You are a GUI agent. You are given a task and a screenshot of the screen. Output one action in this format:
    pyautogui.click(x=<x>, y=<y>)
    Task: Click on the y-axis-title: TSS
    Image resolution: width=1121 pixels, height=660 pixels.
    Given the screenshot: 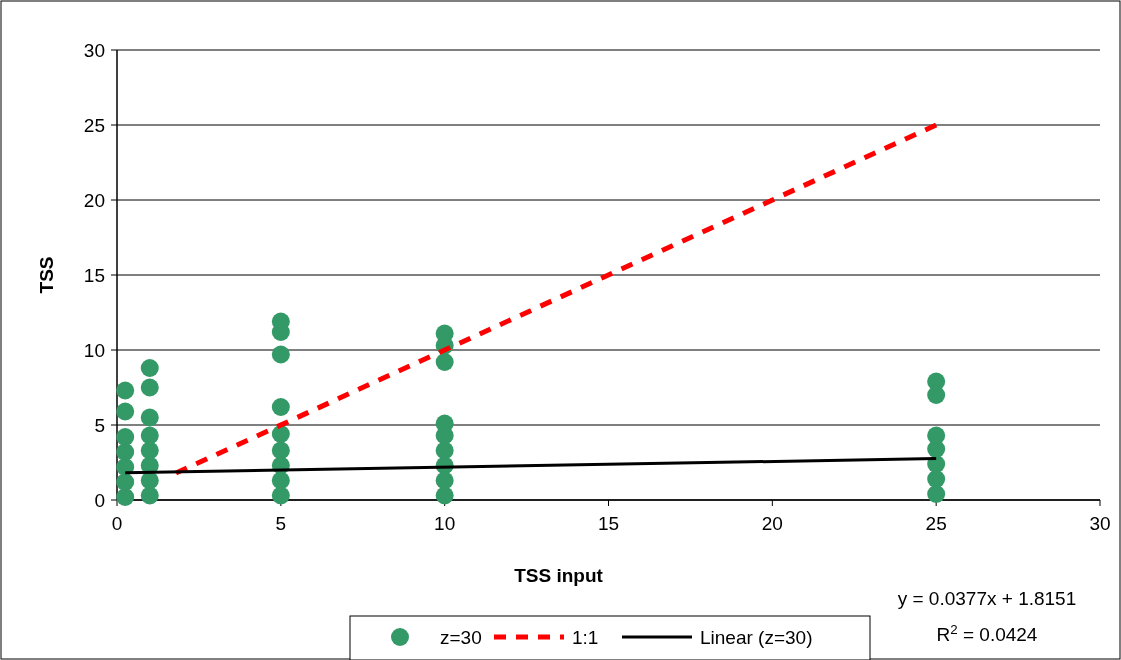 What is the action you would take?
    pyautogui.click(x=46, y=275)
    